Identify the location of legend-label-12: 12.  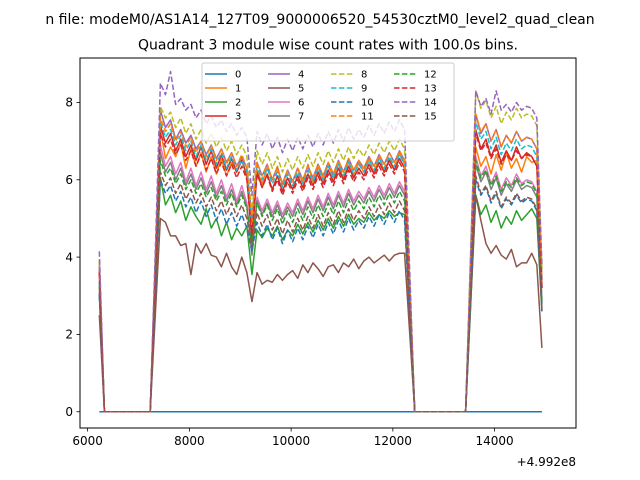
(430, 75).